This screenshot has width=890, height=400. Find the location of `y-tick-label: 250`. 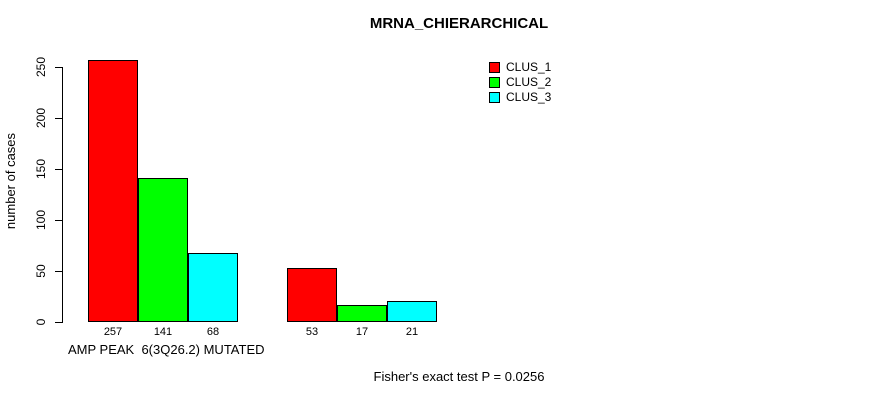

y-tick-label: 250 is located at coordinates (41, 67).